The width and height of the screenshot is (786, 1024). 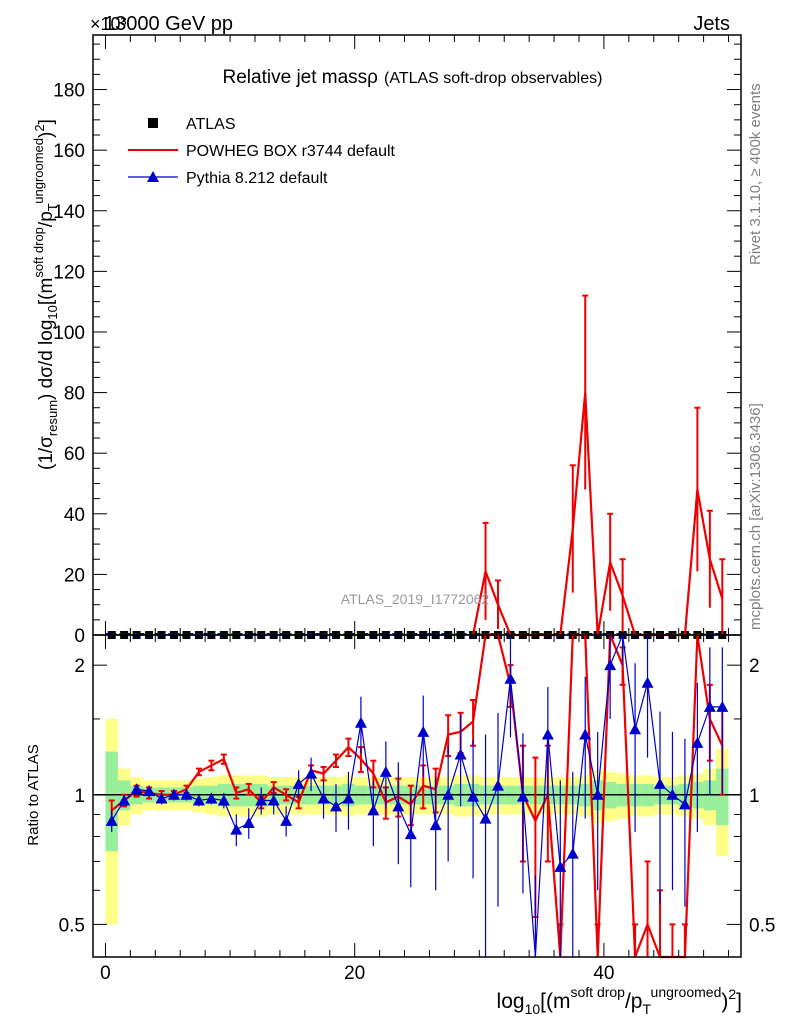 I want to click on legend-atlas-marker, so click(x=153, y=123).